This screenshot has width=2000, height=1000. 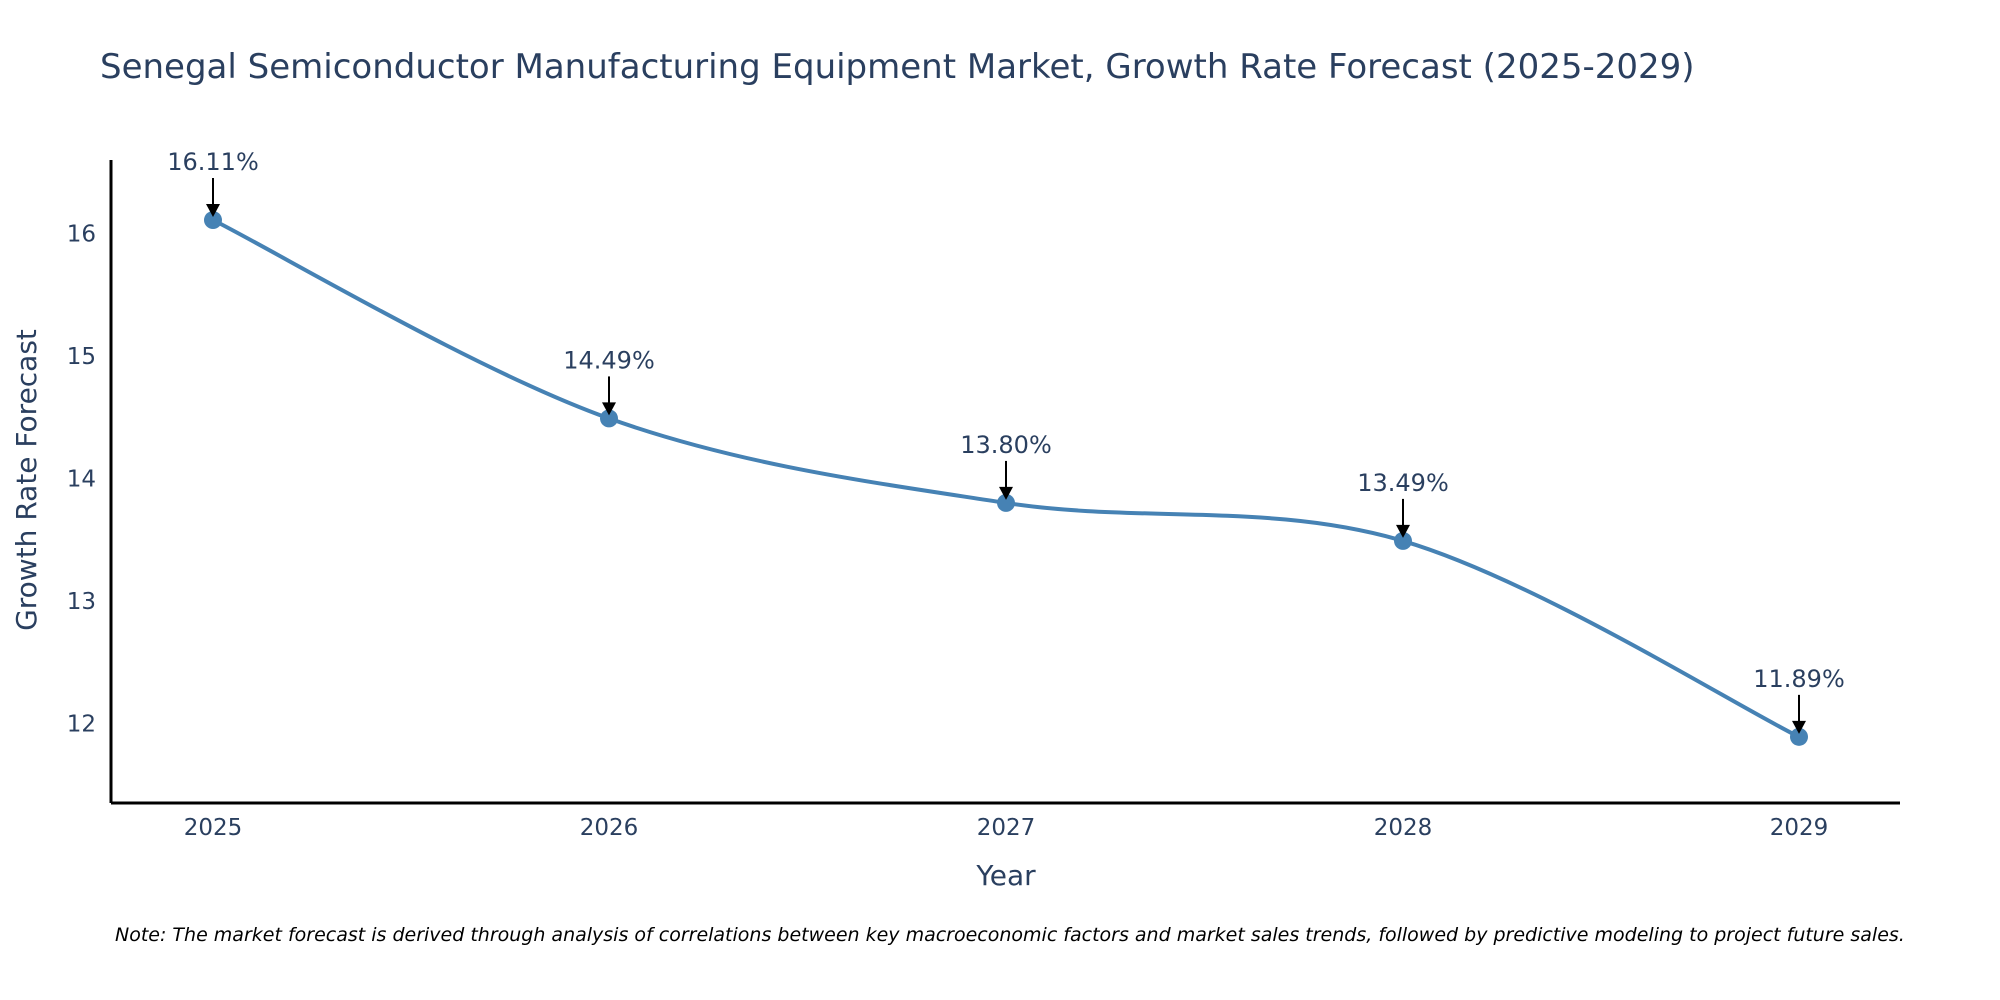 I want to click on y-axis-title: Growth Rate Forecast, so click(x=26, y=480).